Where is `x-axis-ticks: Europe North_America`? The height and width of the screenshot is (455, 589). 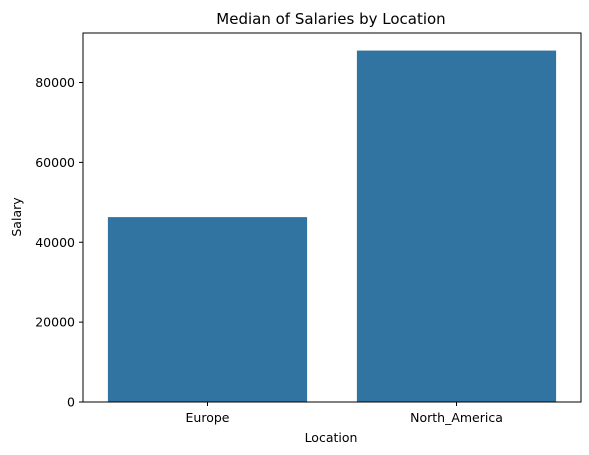 x-axis-ticks: Europe North_America is located at coordinates (344, 413).